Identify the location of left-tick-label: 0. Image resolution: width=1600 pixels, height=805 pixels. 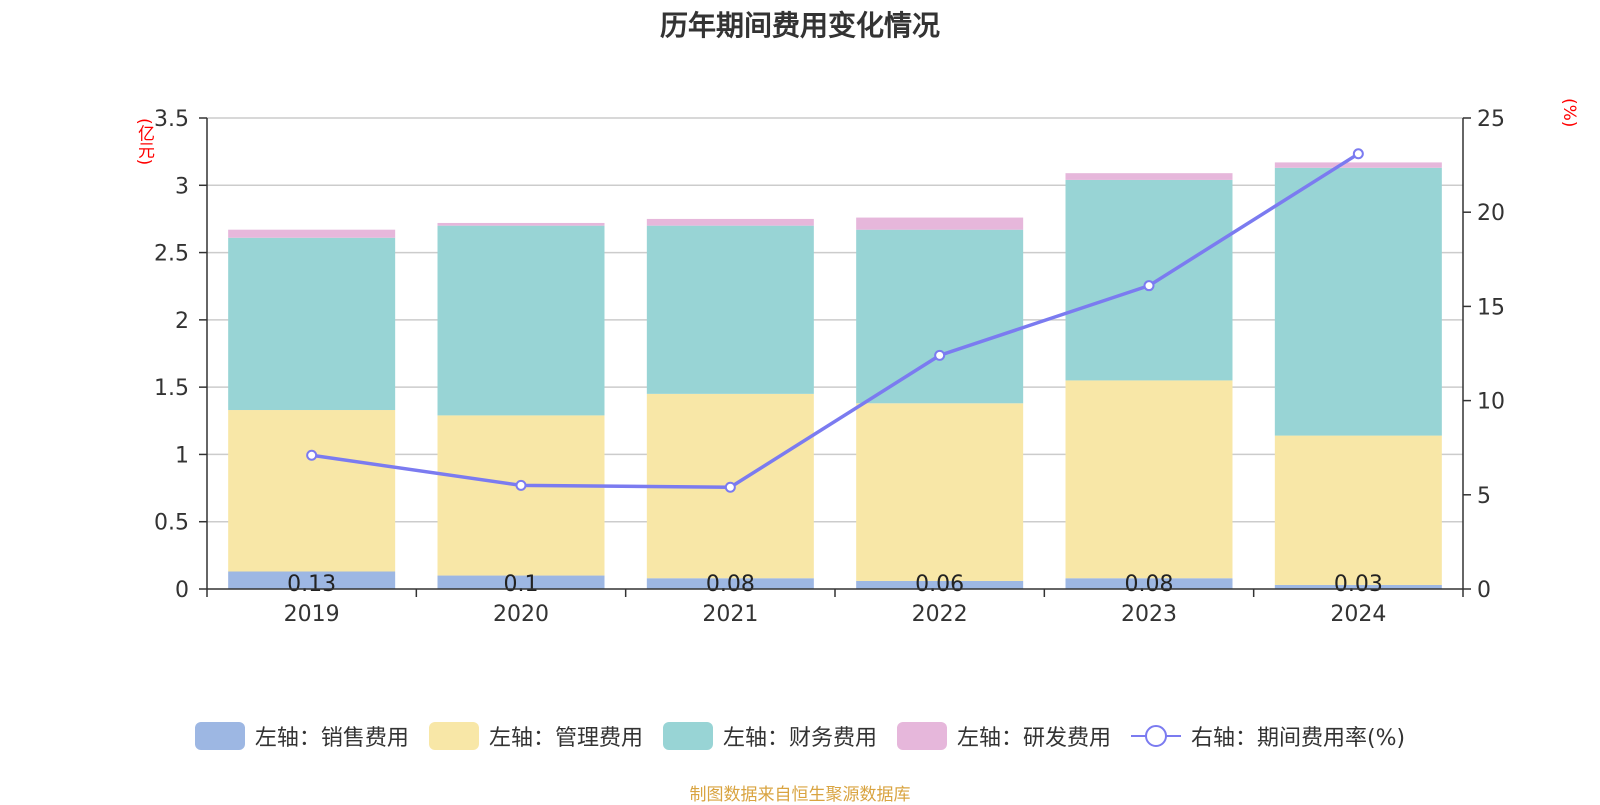
(182, 590).